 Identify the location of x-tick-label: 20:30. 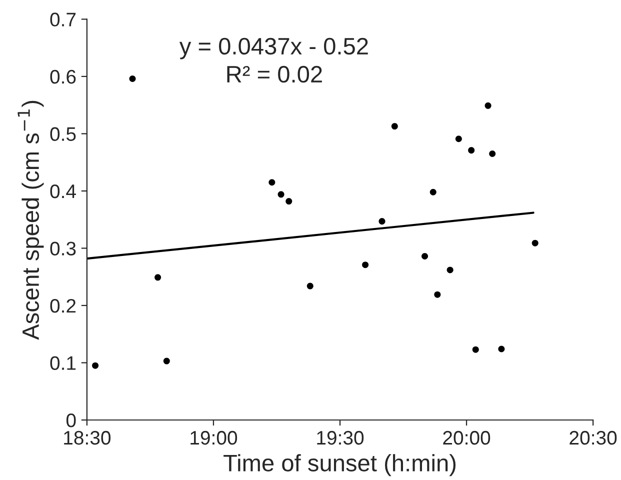
(593, 437).